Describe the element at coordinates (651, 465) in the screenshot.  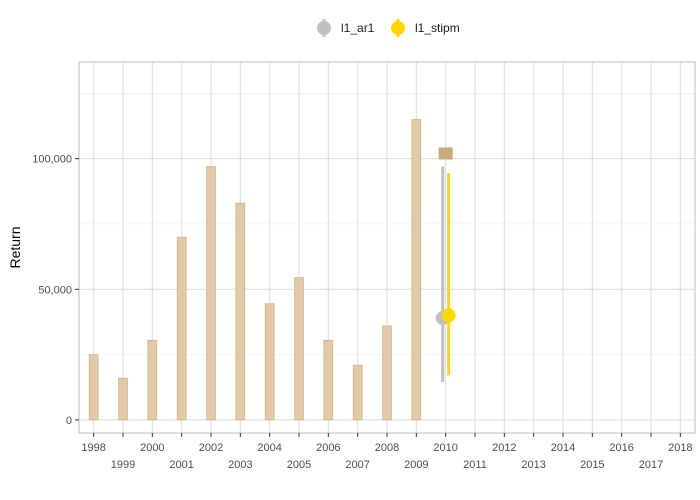
I see `x-tick-label: 2017` at that location.